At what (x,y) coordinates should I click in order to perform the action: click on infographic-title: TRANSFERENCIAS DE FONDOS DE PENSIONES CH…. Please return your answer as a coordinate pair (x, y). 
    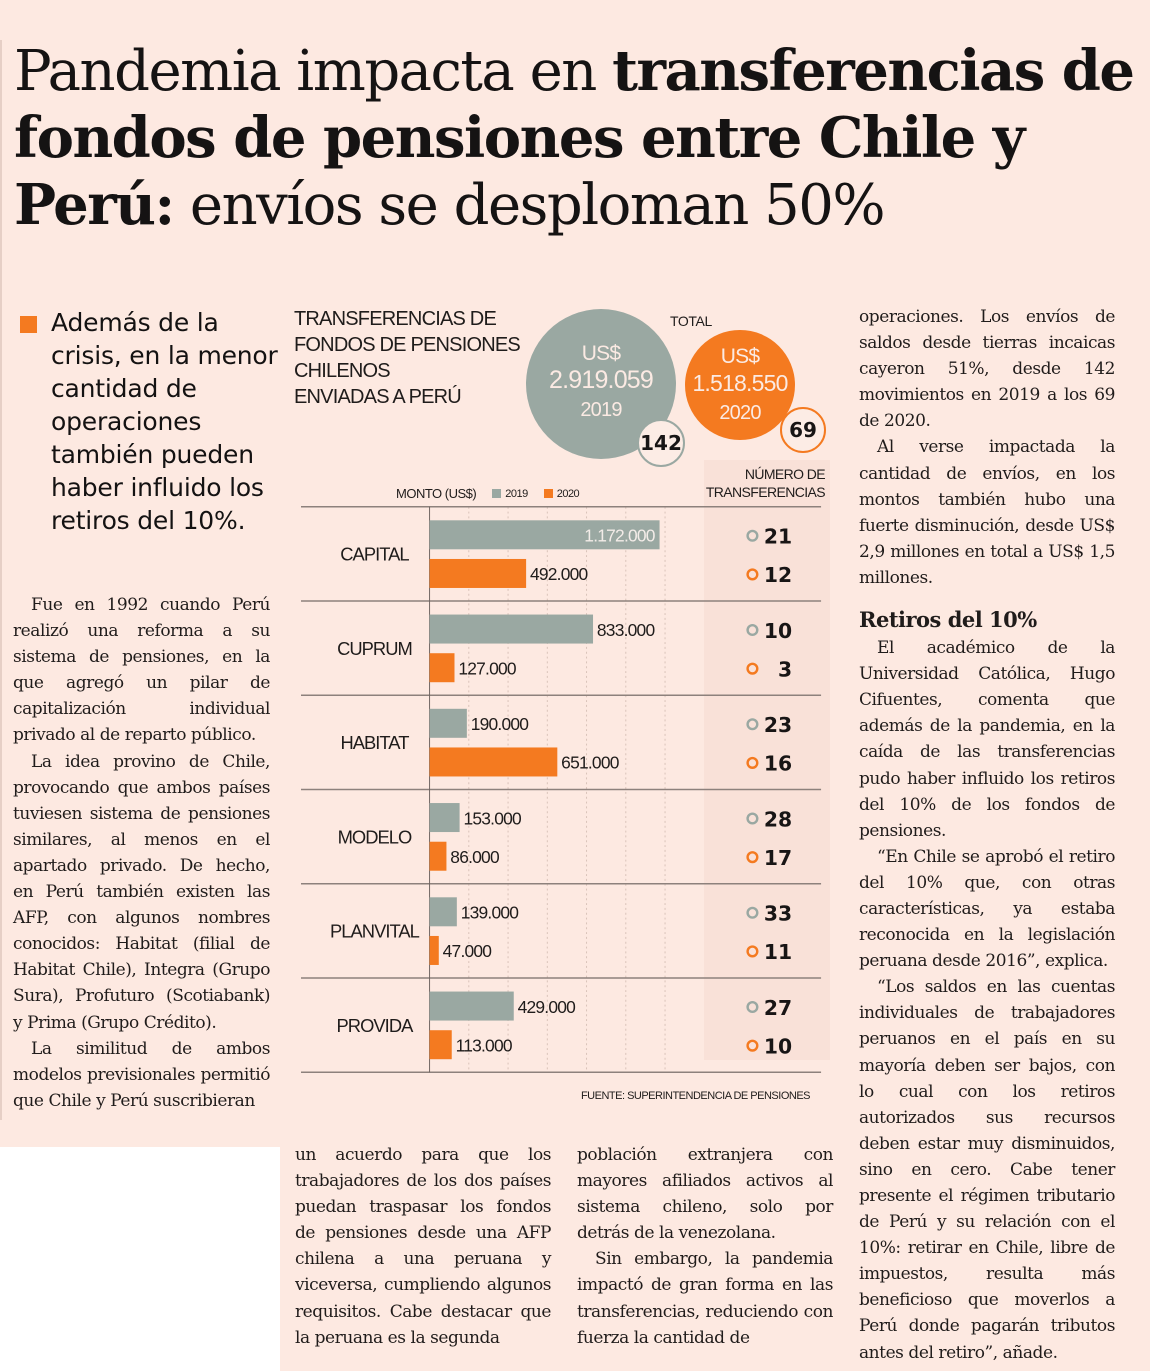
    Looking at the image, I should click on (407, 358).